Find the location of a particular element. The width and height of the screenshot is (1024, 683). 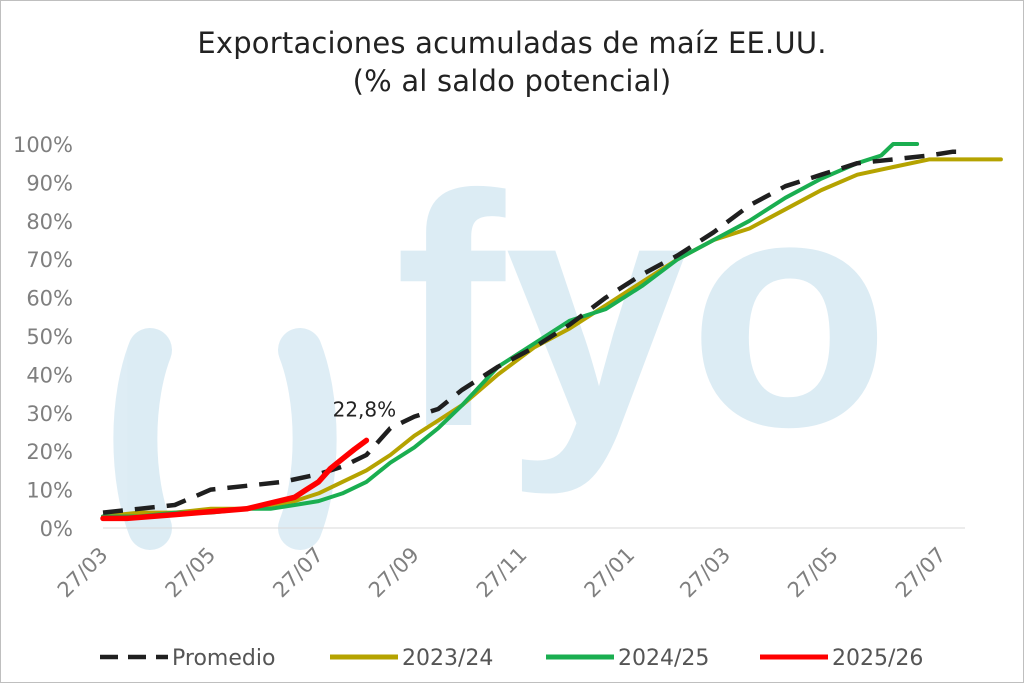

y-tick-label: 40% is located at coordinates (49, 375).